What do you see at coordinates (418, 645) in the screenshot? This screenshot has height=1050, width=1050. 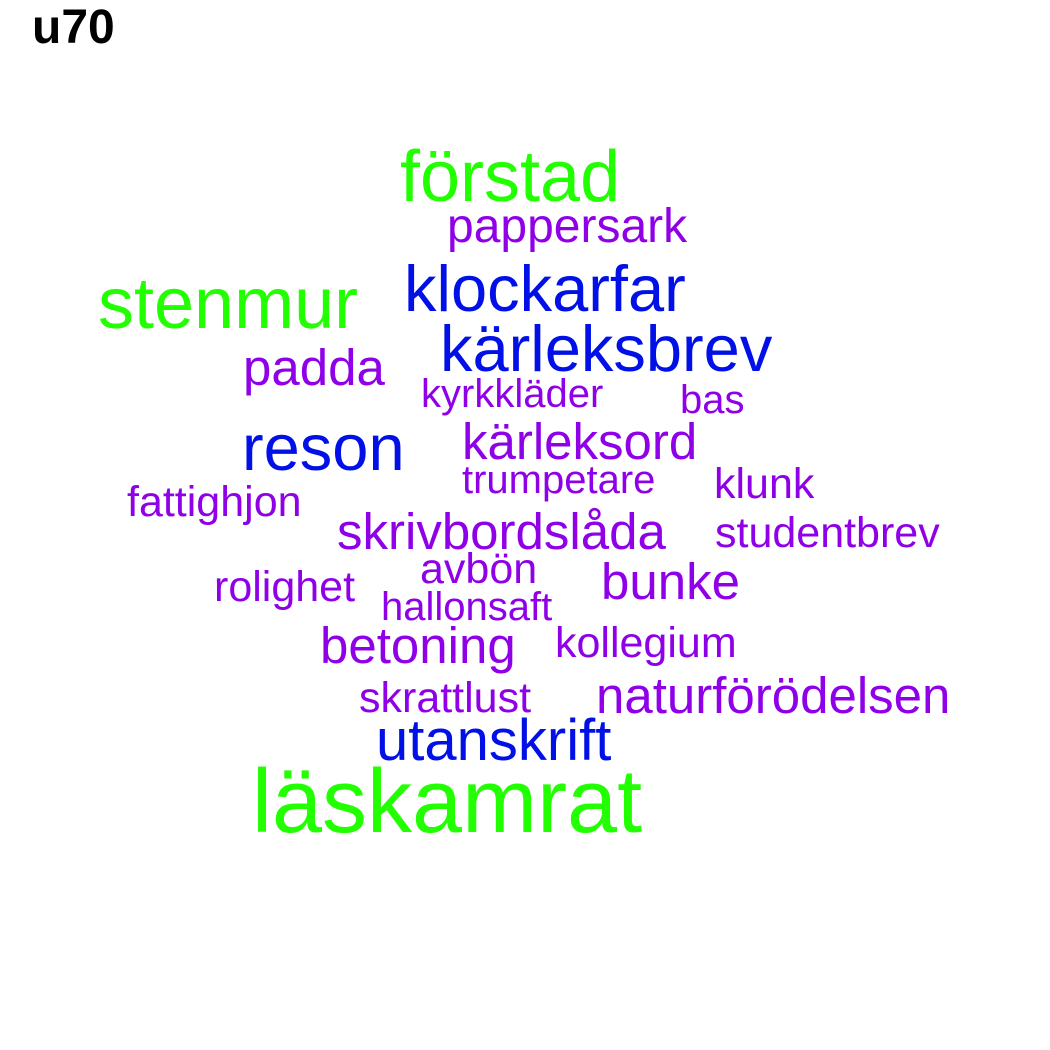 I see `cloud-word: betoning` at bounding box center [418, 645].